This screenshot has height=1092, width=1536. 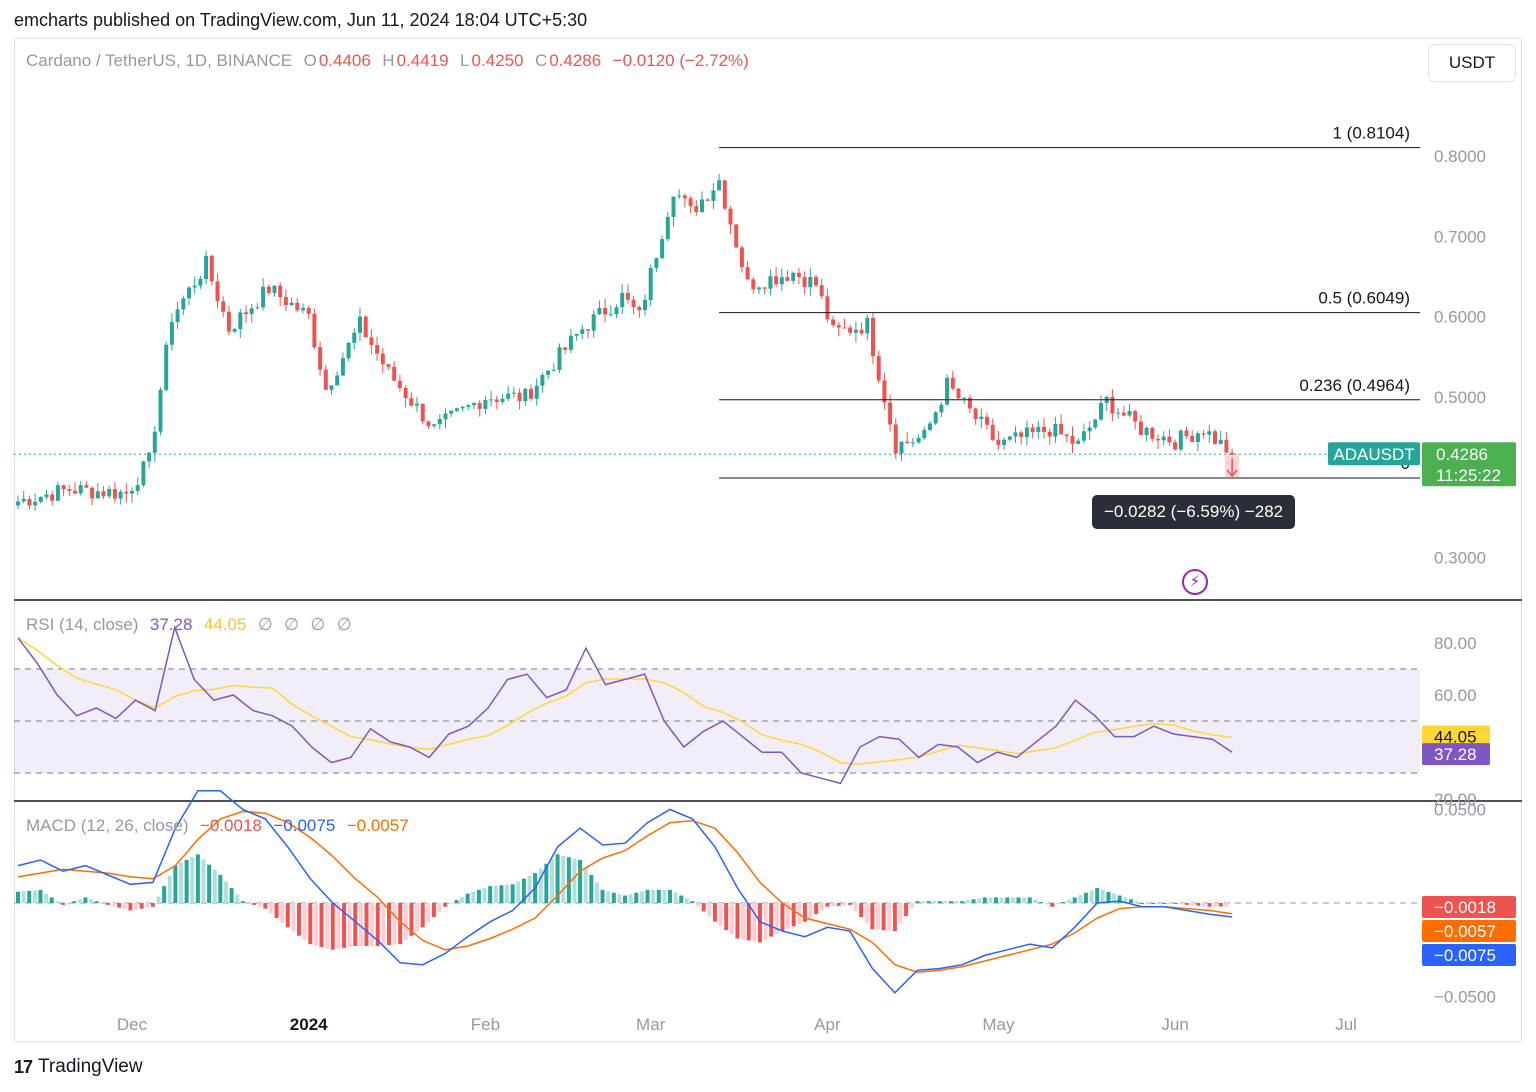 What do you see at coordinates (1194, 512) in the screenshot?
I see `measure-tooltip: −0.0282 (−6.59%) −282` at bounding box center [1194, 512].